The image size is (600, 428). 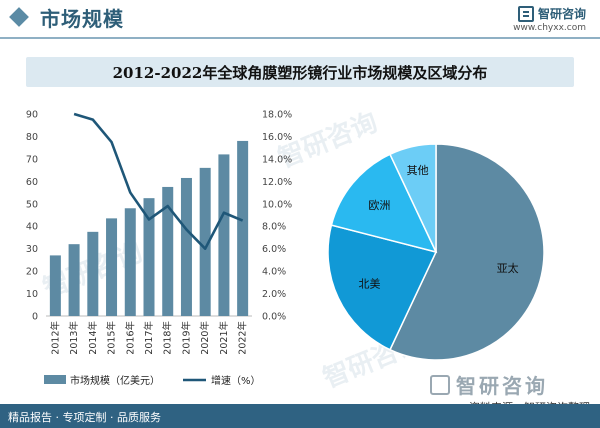 I want to click on legend-line-label: 增速（%）, so click(x=236, y=380).